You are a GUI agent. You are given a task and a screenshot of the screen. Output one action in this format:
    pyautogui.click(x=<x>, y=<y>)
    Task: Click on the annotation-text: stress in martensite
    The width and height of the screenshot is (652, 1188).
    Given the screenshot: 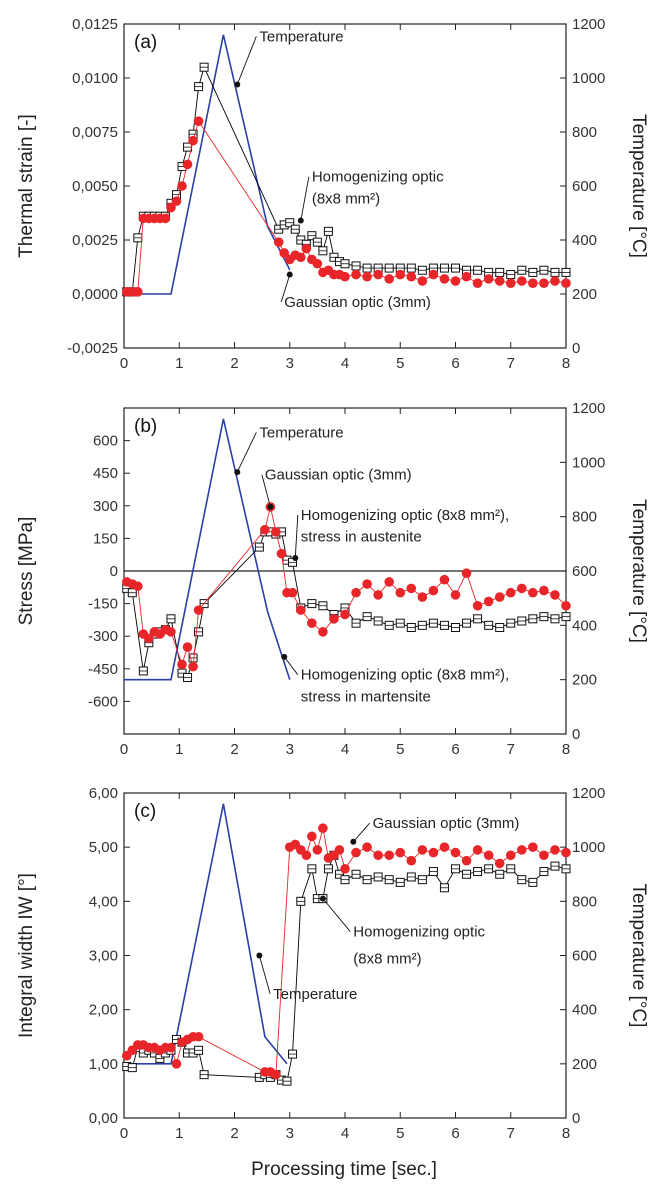 What is the action you would take?
    pyautogui.click(x=366, y=696)
    